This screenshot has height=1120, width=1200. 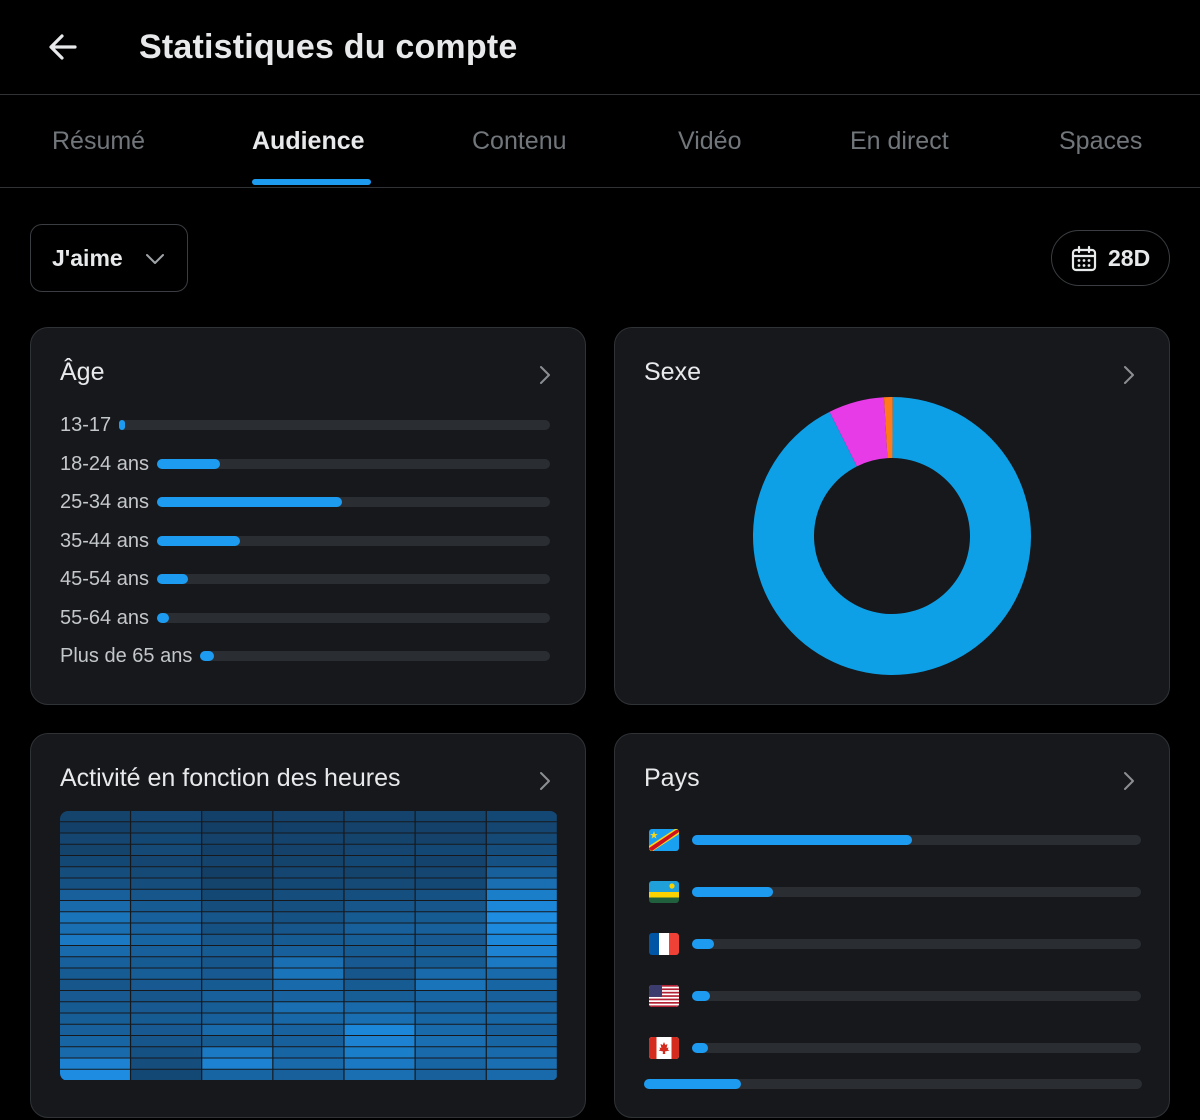 What do you see at coordinates (664, 996) in the screenshot?
I see `flag-us-icon` at bounding box center [664, 996].